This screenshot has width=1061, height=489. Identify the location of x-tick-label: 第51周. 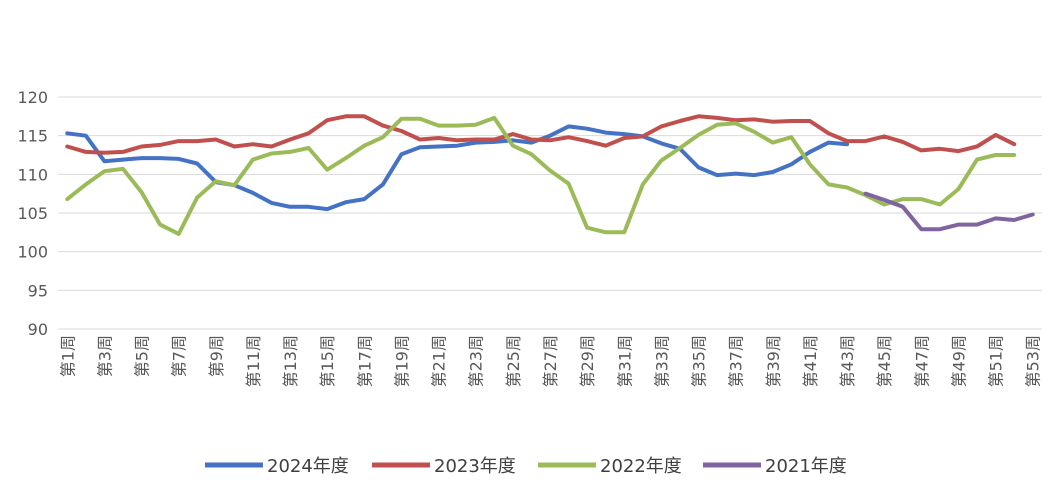
(996, 361).